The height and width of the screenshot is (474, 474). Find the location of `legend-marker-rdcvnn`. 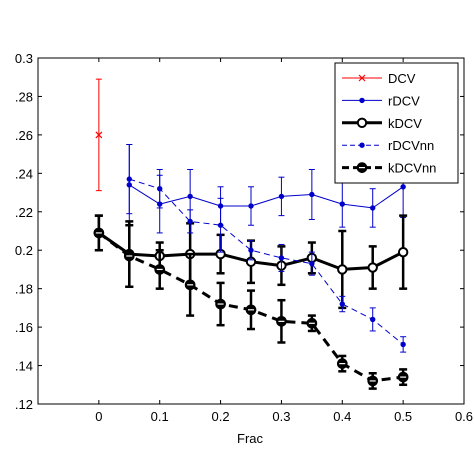

legend-marker-rdcvnn is located at coordinates (362, 145).